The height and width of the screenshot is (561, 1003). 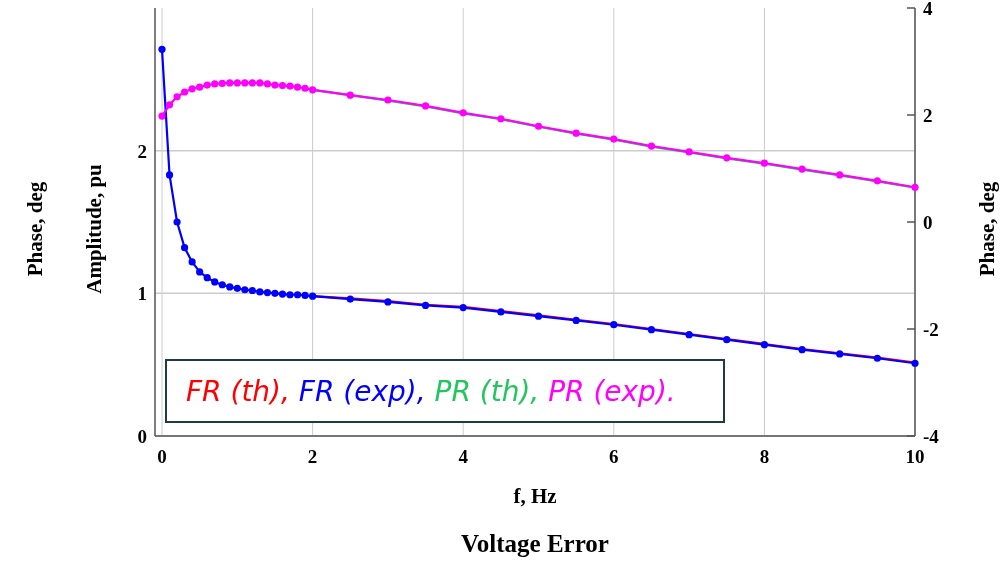 I want to click on y2-axis-title: Phase, deg, so click(x=987, y=229).